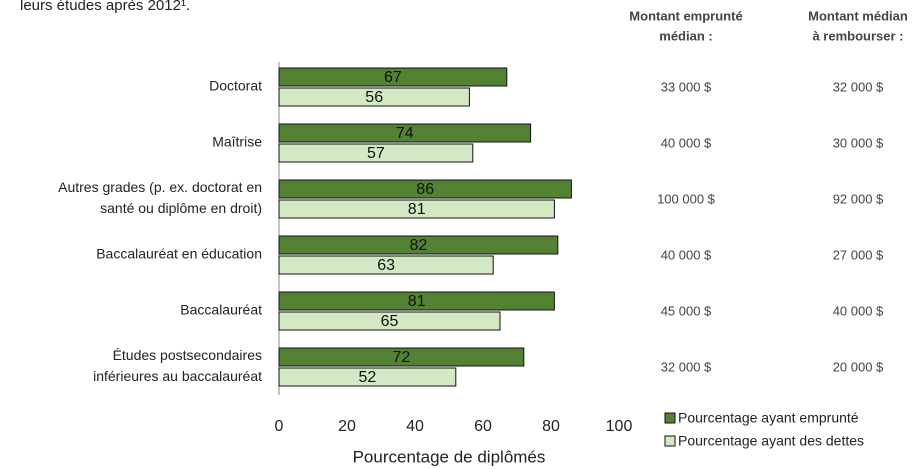  I want to click on value-label: 67, so click(393, 77).